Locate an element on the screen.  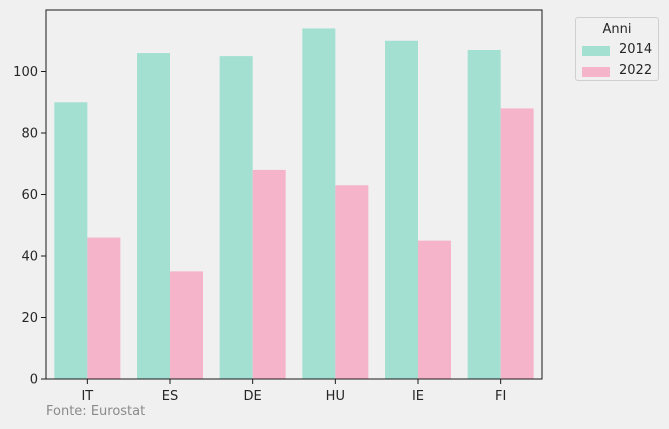
bar-2014-IE is located at coordinates (401, 209).